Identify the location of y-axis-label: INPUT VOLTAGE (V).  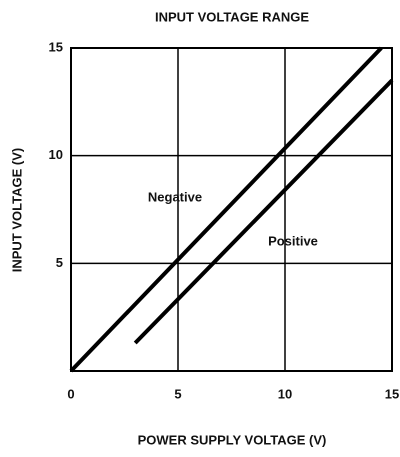
(16, 210).